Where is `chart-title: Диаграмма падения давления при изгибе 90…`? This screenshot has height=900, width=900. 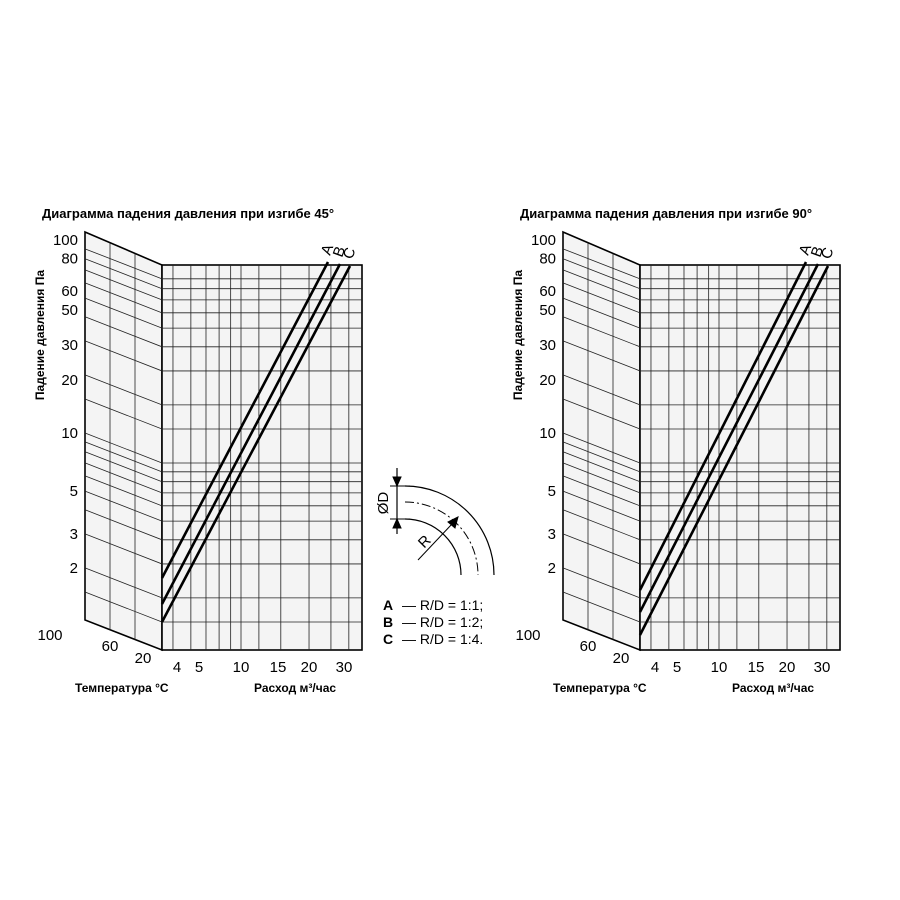 chart-title: Диаграмма падения давления при изгибе 90… is located at coordinates (666, 213).